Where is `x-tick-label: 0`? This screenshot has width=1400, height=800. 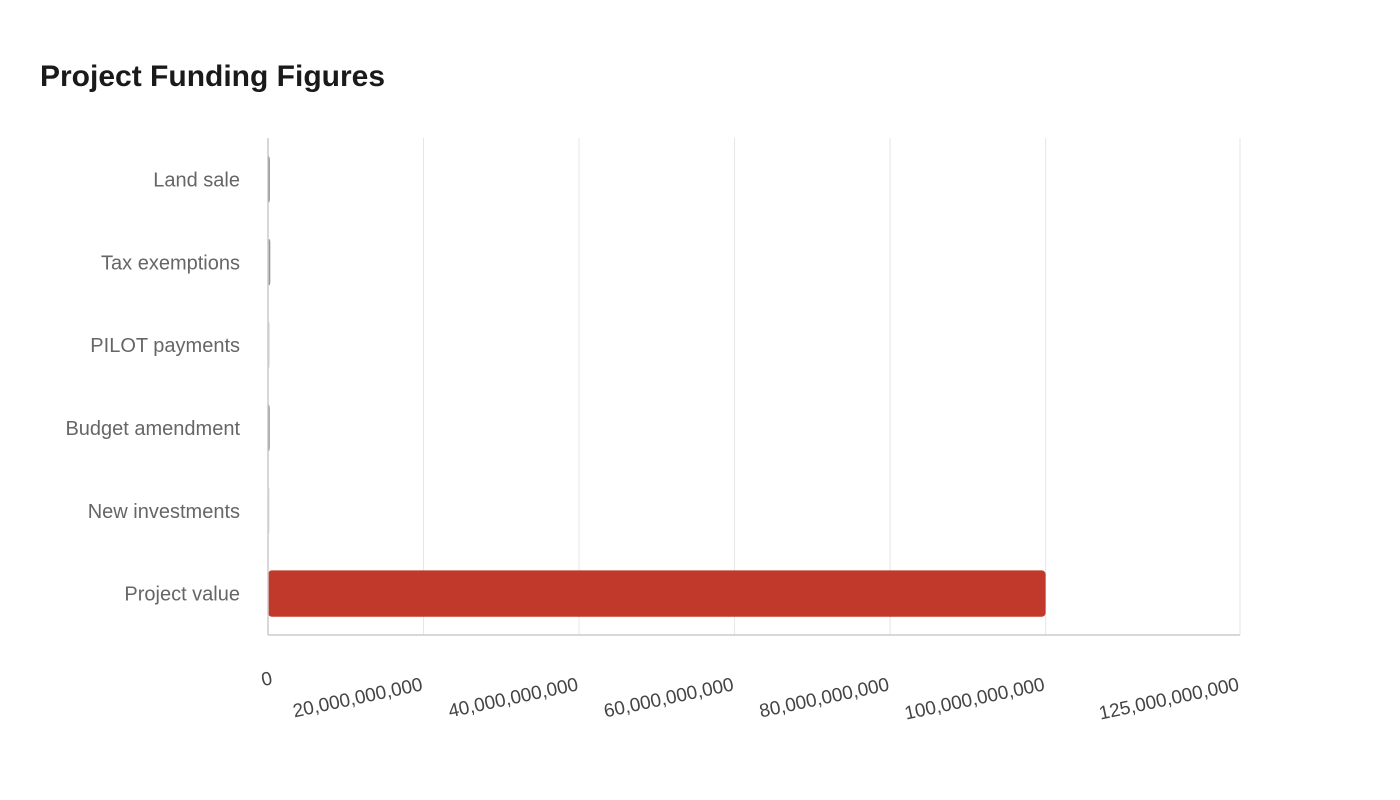 x-tick-label: 0 is located at coordinates (266, 679).